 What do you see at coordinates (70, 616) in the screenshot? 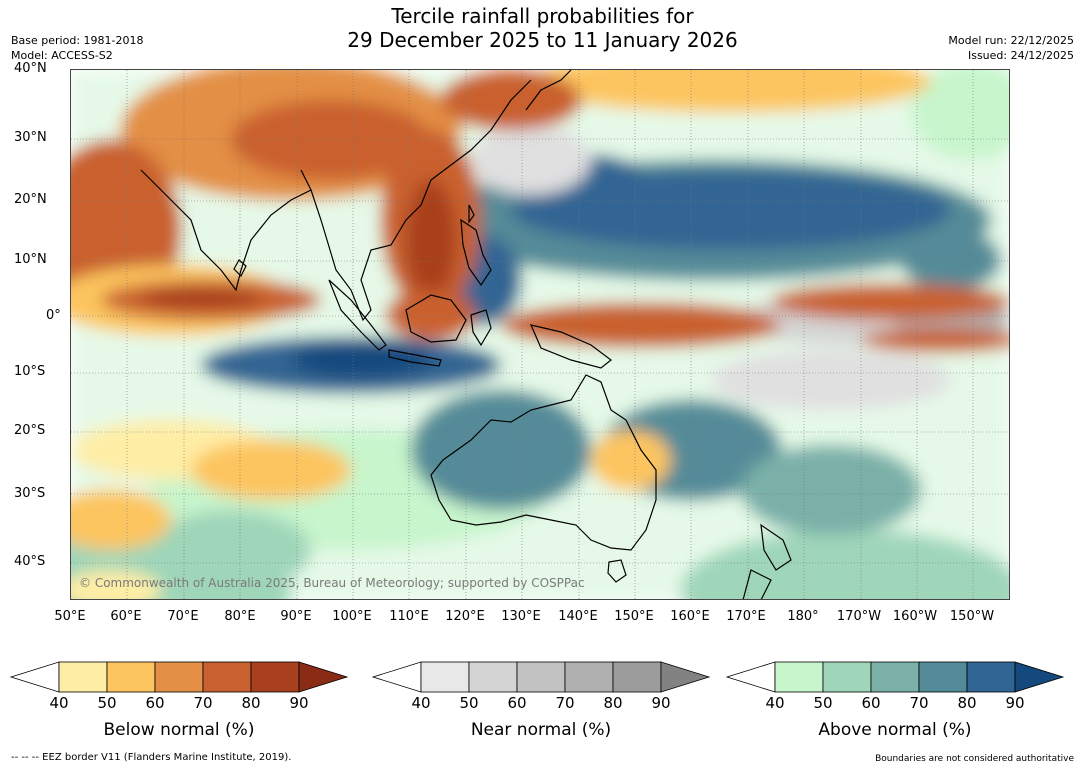
I see `lon-label-50e: 50°E` at bounding box center [70, 616].